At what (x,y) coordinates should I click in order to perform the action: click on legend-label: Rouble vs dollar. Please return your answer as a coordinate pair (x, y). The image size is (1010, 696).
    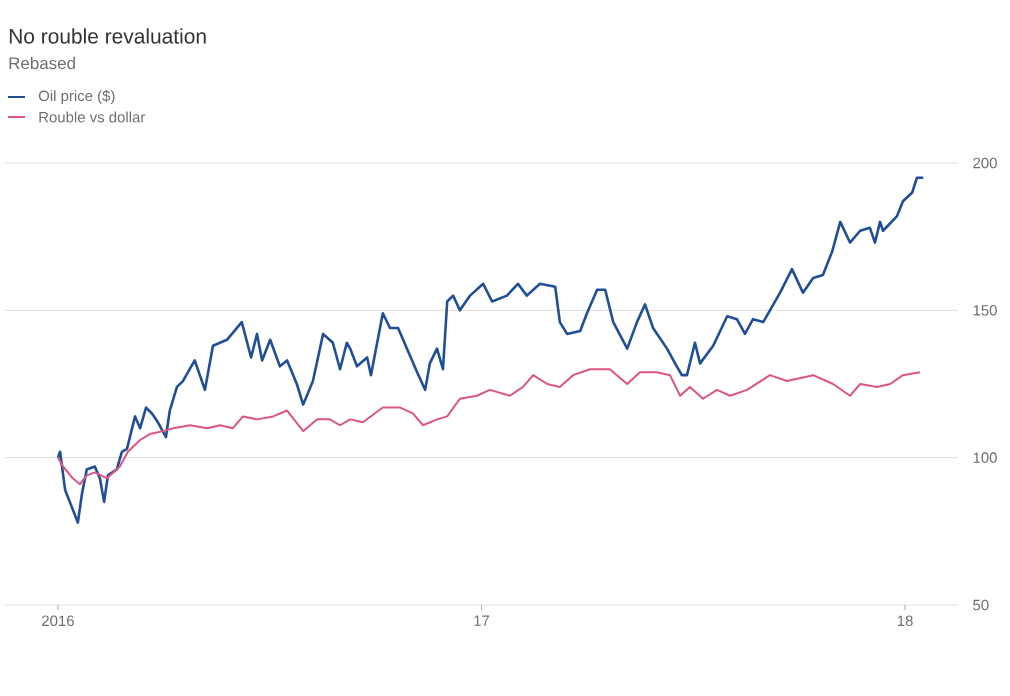
    Looking at the image, I should click on (92, 117).